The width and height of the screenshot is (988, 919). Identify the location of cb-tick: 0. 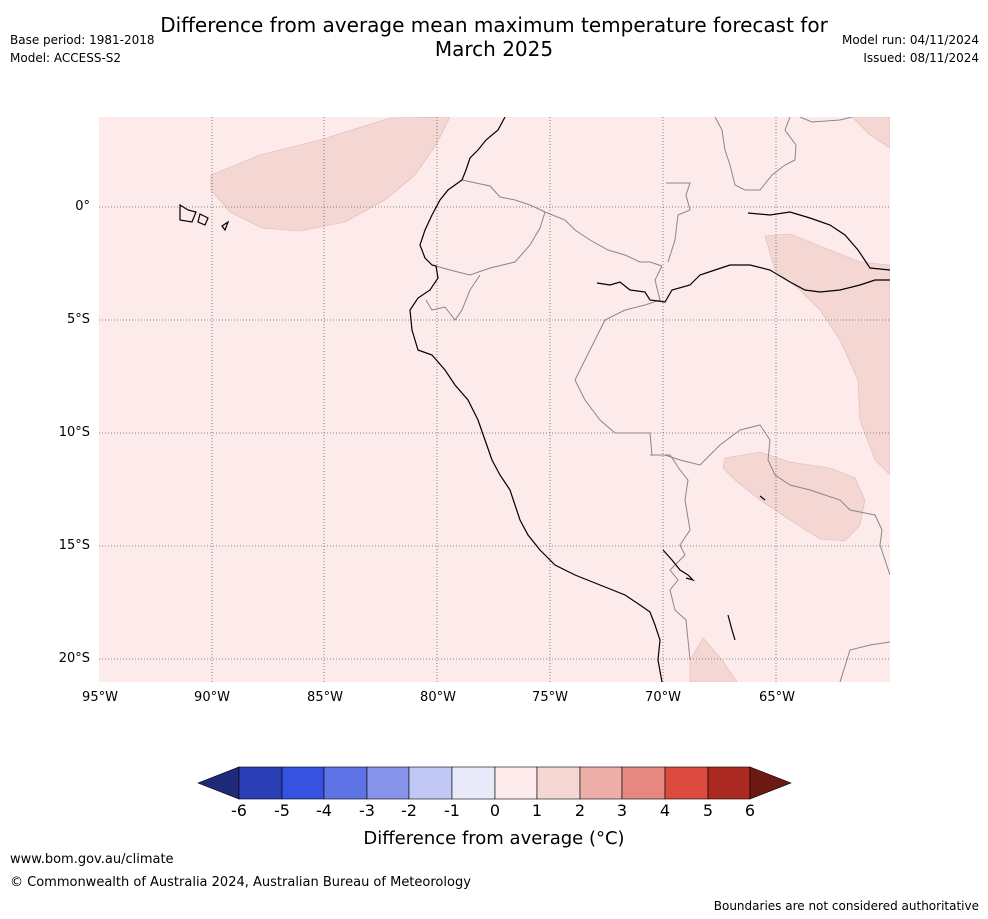
(495, 810).